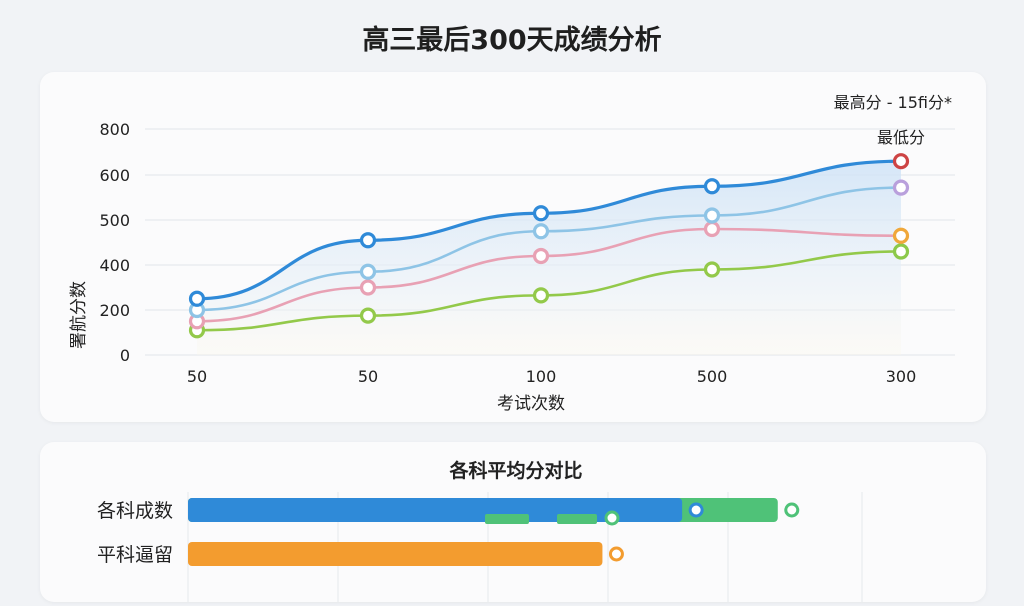  What do you see at coordinates (114, 220) in the screenshot?
I see `y-tick-label: 500` at bounding box center [114, 220].